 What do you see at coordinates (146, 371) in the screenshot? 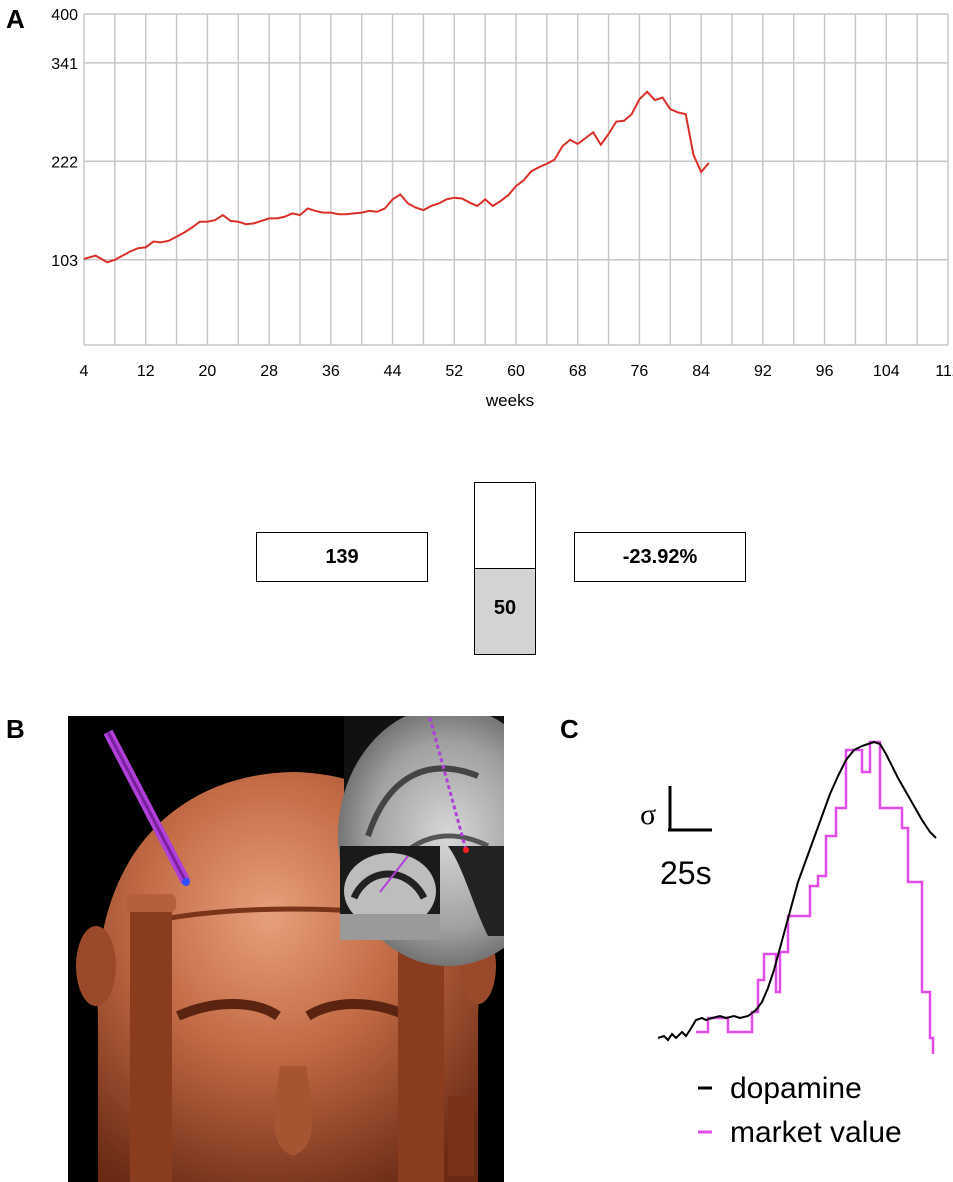
I see `x-tick-label: 12` at bounding box center [146, 371].